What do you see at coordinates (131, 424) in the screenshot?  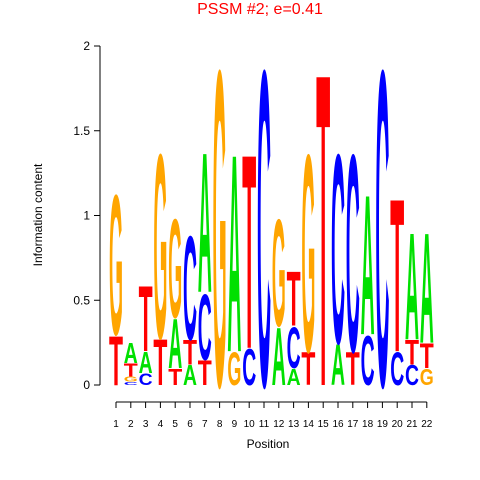 I see `x-tick-label: 2` at bounding box center [131, 424].